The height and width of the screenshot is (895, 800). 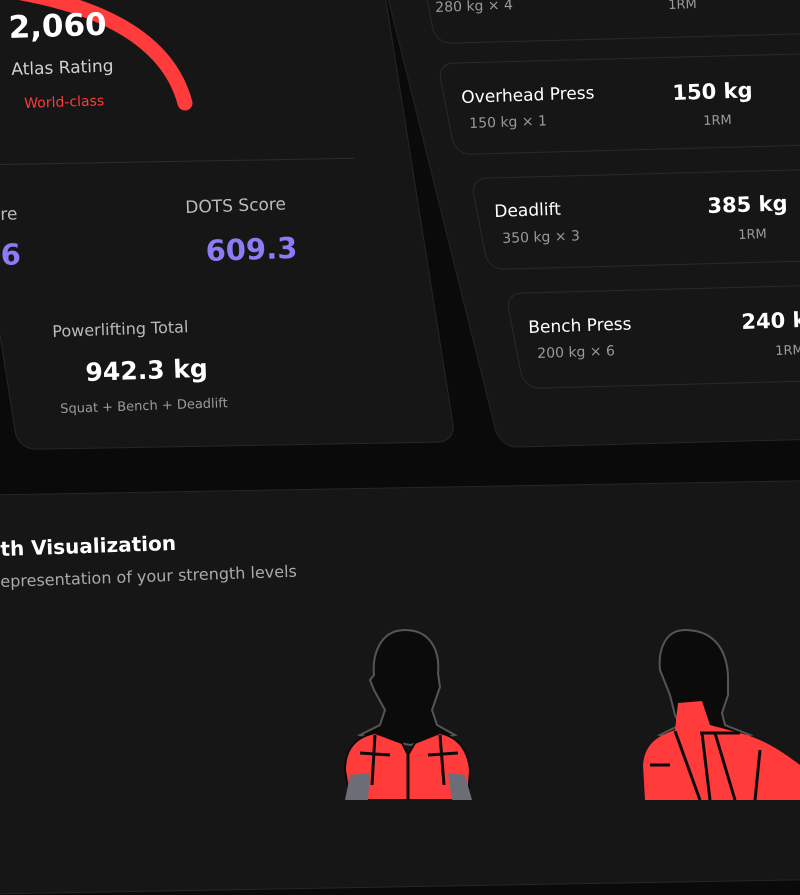 I want to click on lift-detail: 280 kg × 4, so click(x=474, y=8).